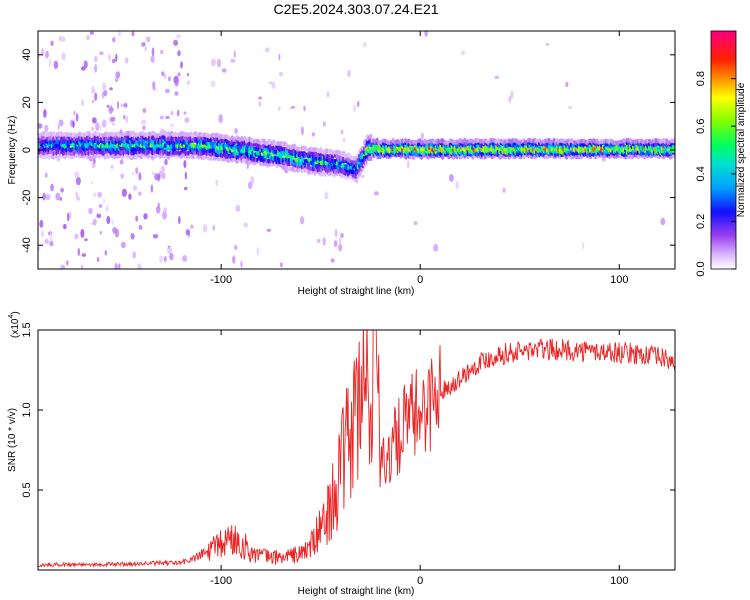  Describe the element at coordinates (355, 9) in the screenshot. I see `figure-title: C2E5.2024.303.07.24.E21` at that location.